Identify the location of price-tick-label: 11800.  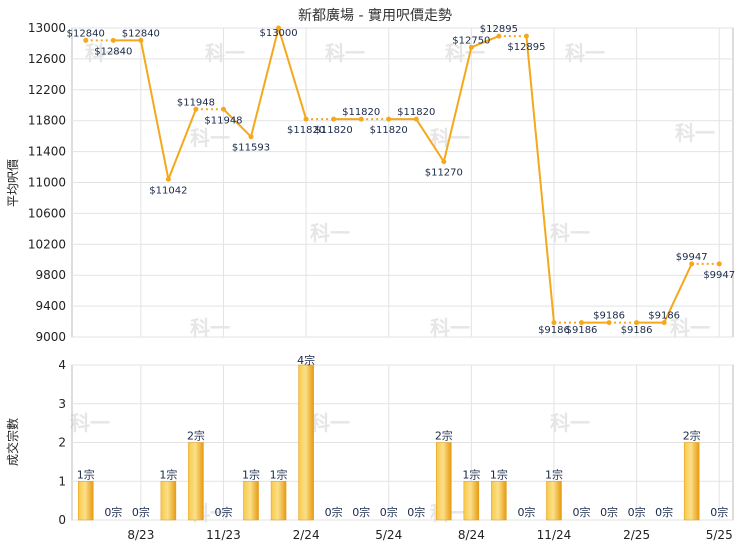
(47, 121).